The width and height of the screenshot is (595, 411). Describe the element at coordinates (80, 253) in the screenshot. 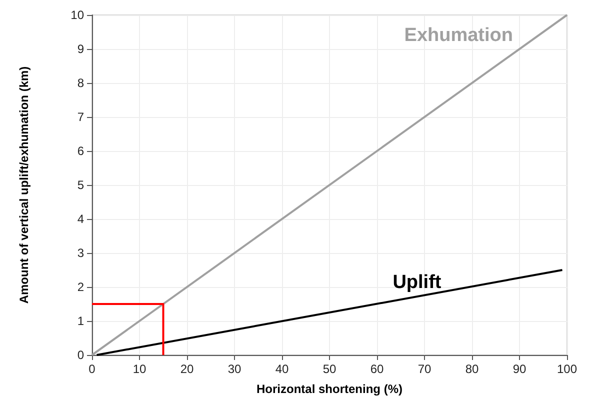

I see `y-tick-label: 3` at that location.